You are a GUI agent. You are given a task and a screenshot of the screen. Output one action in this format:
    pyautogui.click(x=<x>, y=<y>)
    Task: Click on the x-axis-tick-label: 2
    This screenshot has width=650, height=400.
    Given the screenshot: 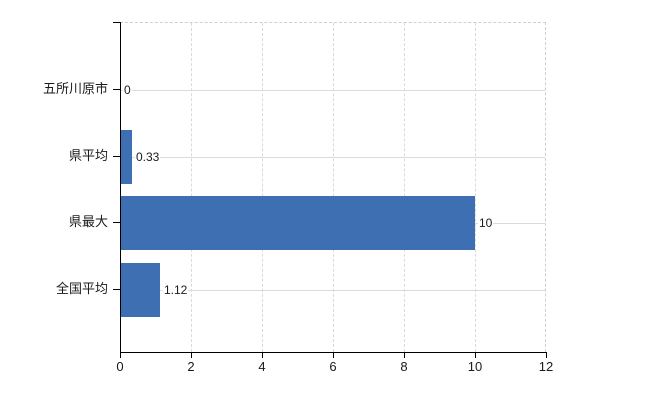 What is the action you would take?
    pyautogui.click(x=191, y=366)
    